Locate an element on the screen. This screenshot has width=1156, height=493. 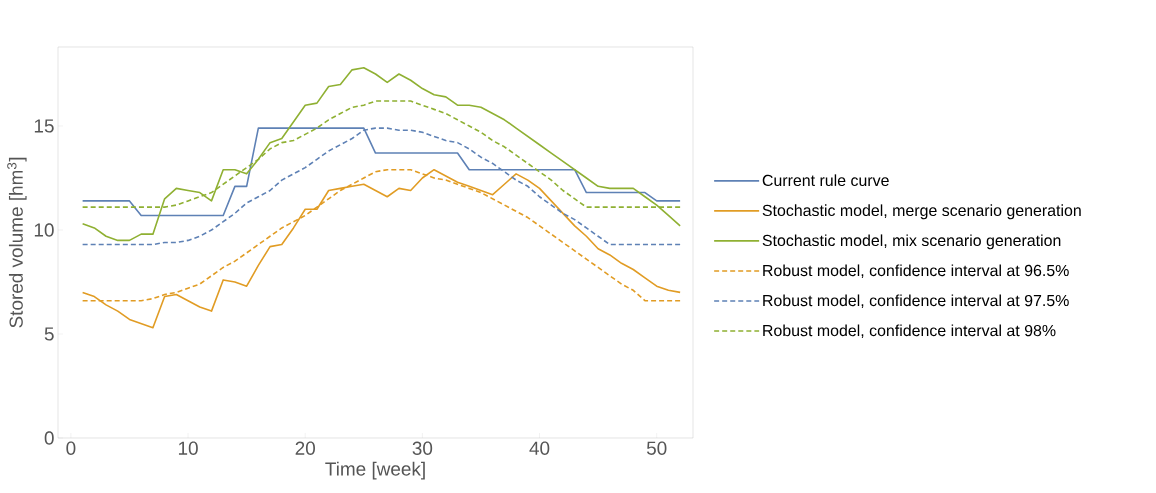
y-tick-label: 0 is located at coordinates (49, 438).